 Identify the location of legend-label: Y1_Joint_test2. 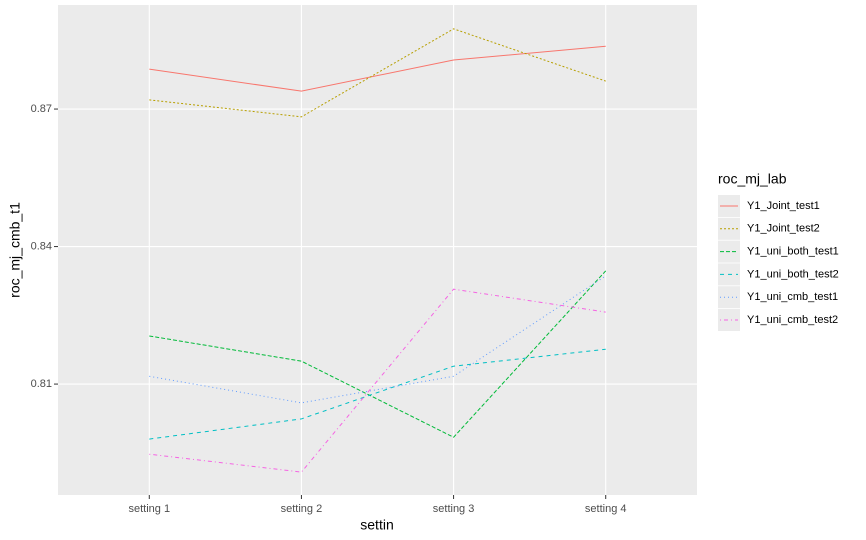
(783, 229).